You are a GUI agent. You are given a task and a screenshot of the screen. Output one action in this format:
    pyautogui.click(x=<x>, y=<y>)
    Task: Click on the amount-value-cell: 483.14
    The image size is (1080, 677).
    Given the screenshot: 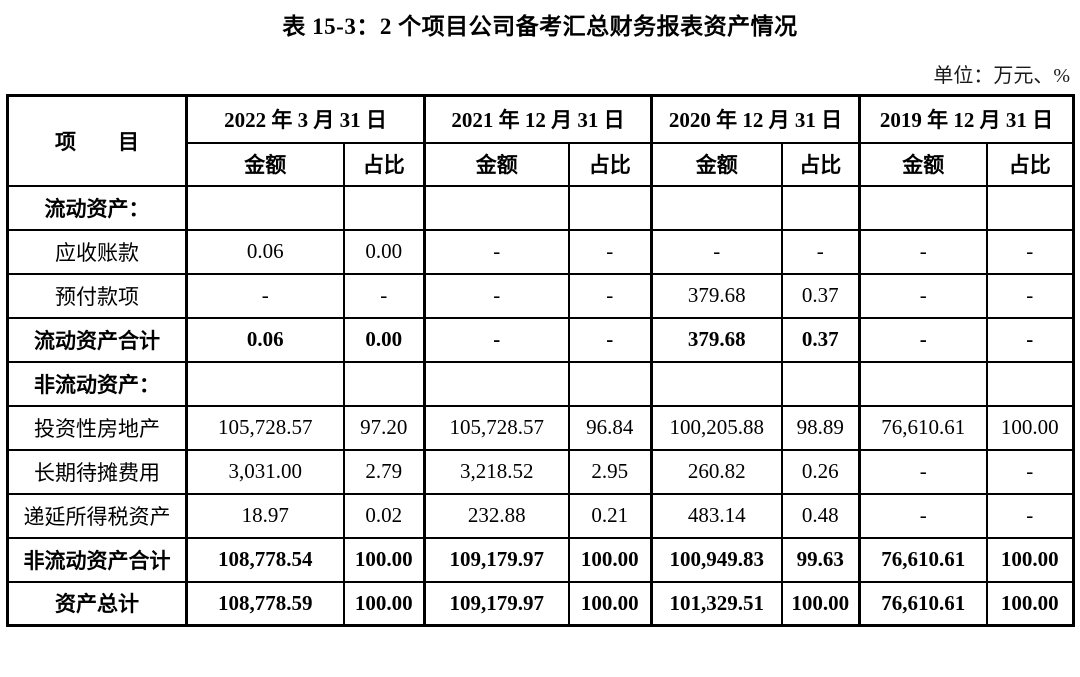 What is the action you would take?
    pyautogui.click(x=716, y=515)
    